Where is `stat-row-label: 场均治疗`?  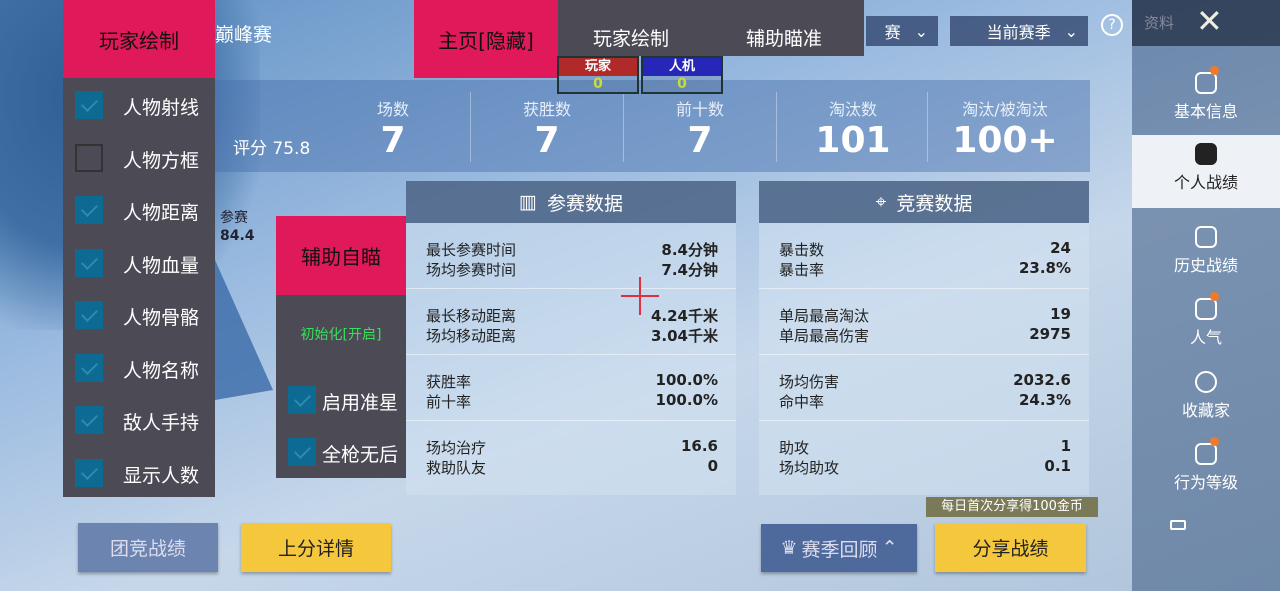
stat-row-label: 场均治疗 is located at coordinates (456, 448).